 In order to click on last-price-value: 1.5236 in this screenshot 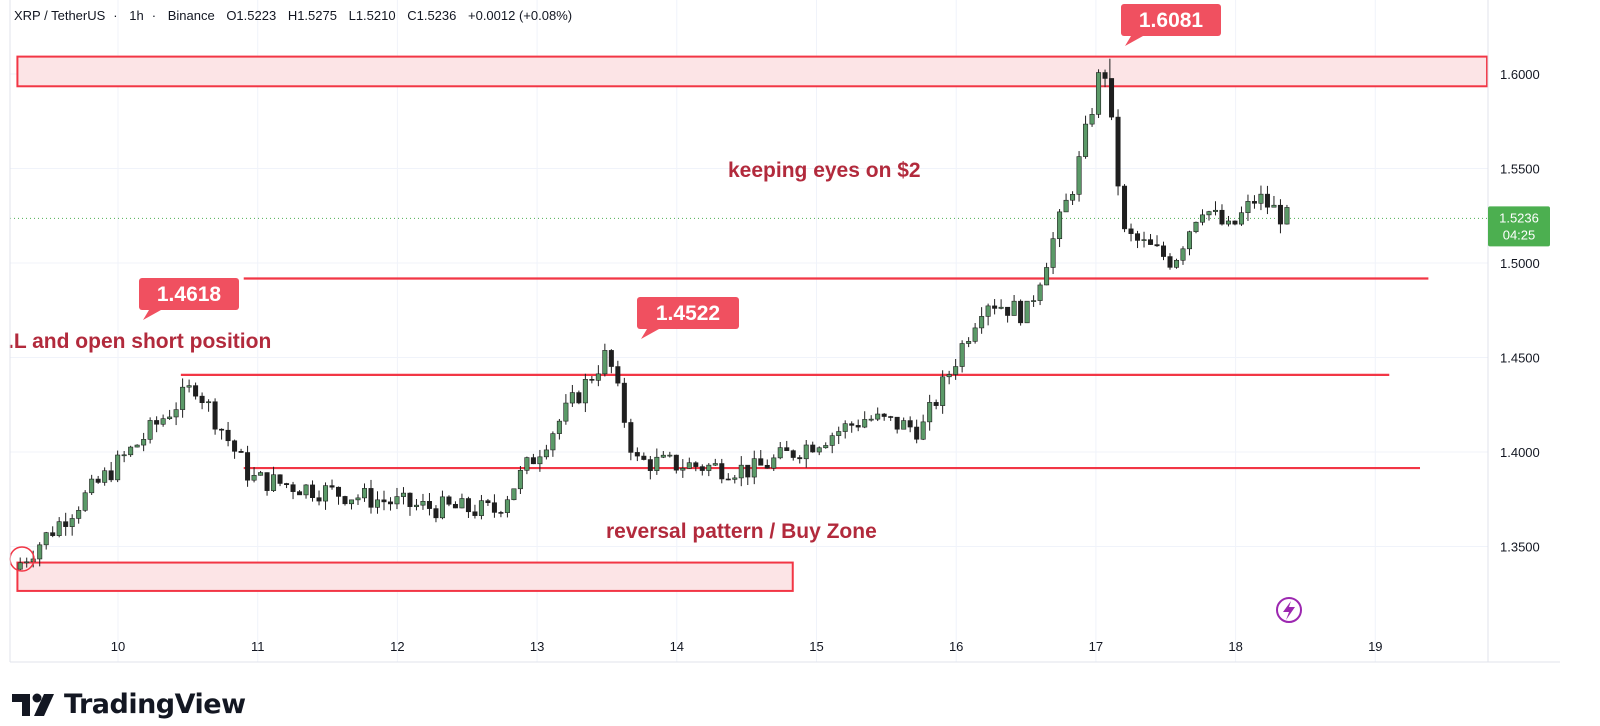, I will do `click(1519, 217)`.